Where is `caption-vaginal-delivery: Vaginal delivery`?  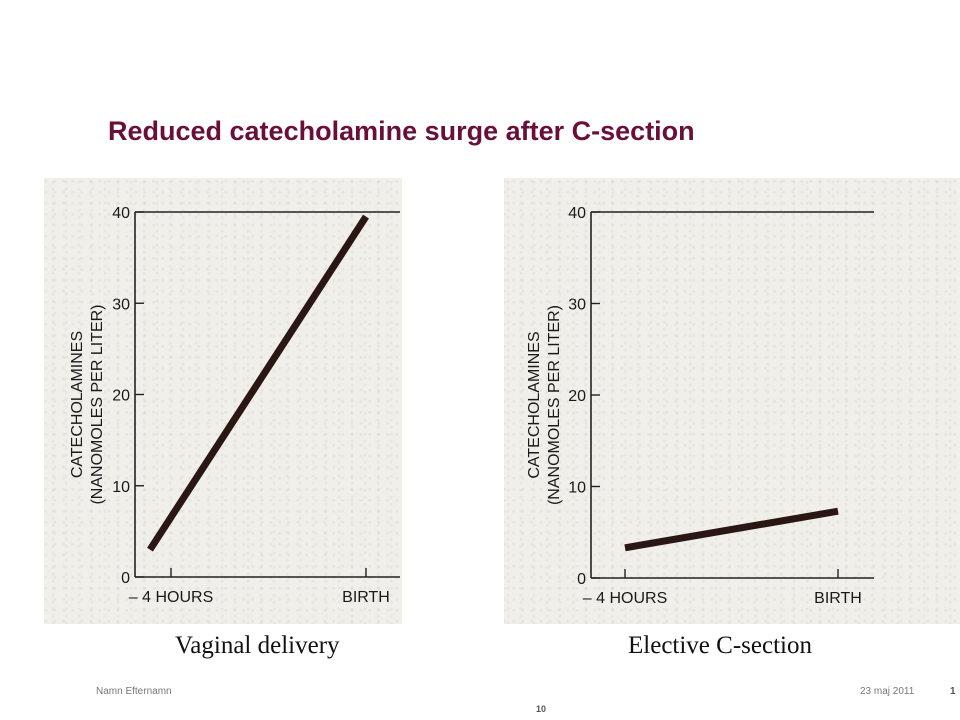 caption-vaginal-delivery: Vaginal delivery is located at coordinates (257, 645).